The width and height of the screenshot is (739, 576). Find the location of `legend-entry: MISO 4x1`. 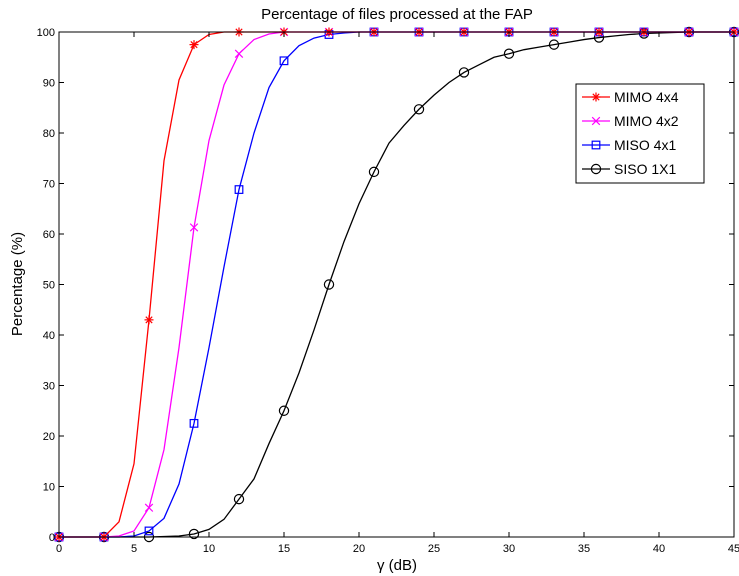

legend-entry: MISO 4x1 is located at coordinates (629, 145).